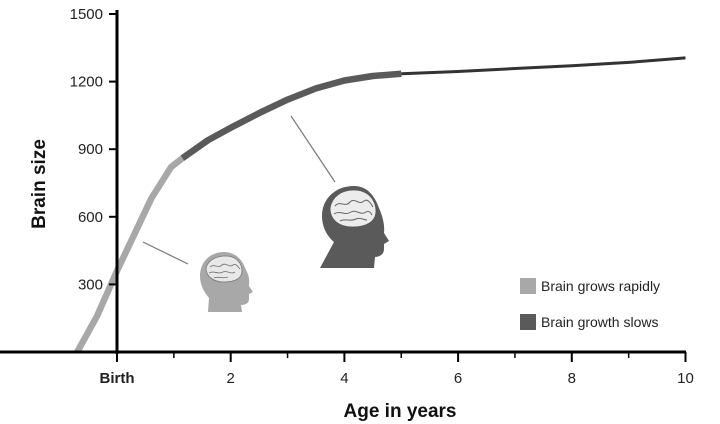  Describe the element at coordinates (90, 284) in the screenshot. I see `y-tick-label-300: 300` at that location.